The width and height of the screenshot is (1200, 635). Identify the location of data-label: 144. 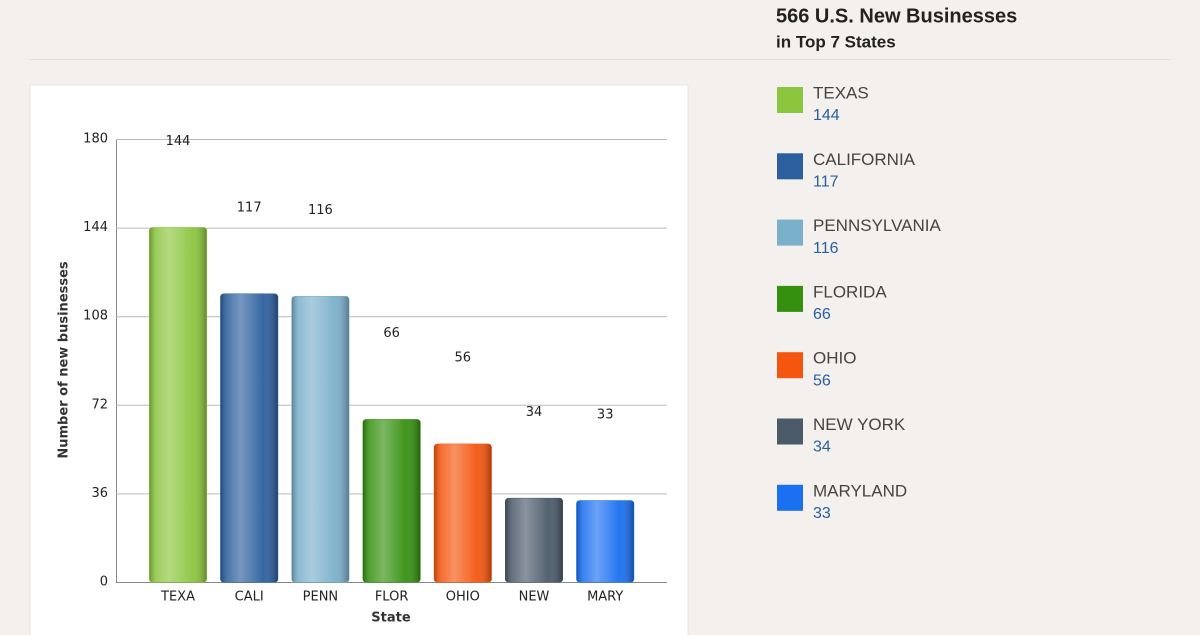
(178, 141).